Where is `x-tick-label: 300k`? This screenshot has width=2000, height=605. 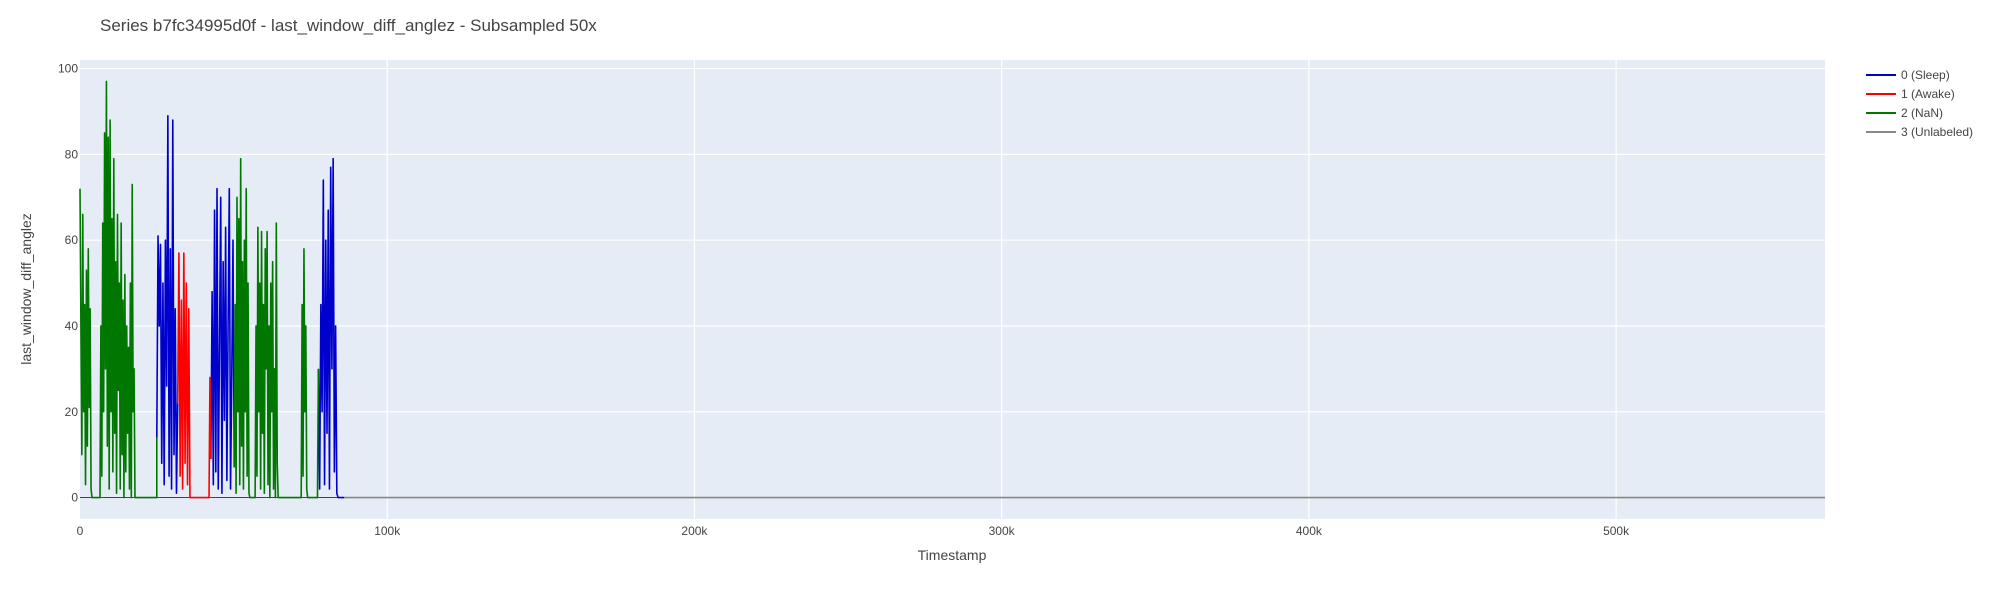
x-tick-label: 300k is located at coordinates (1002, 531).